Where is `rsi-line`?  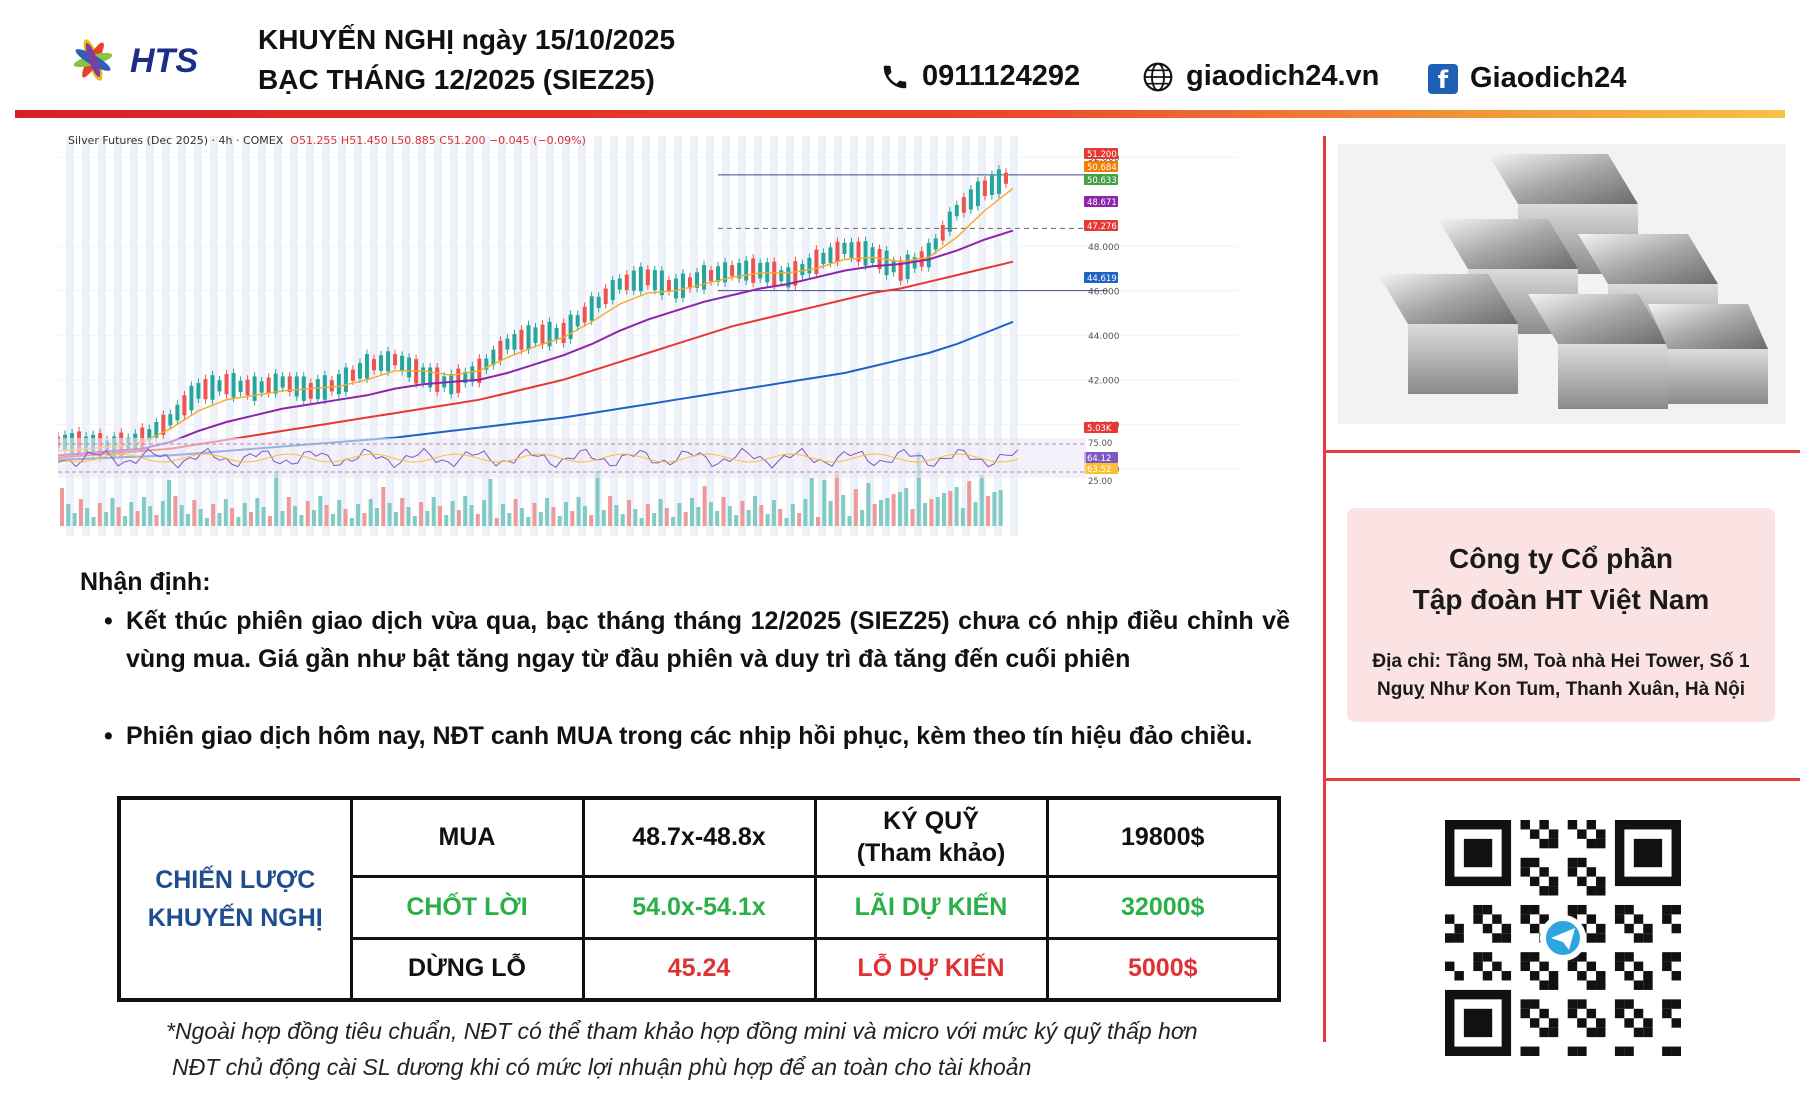 rsi-line is located at coordinates (538, 458).